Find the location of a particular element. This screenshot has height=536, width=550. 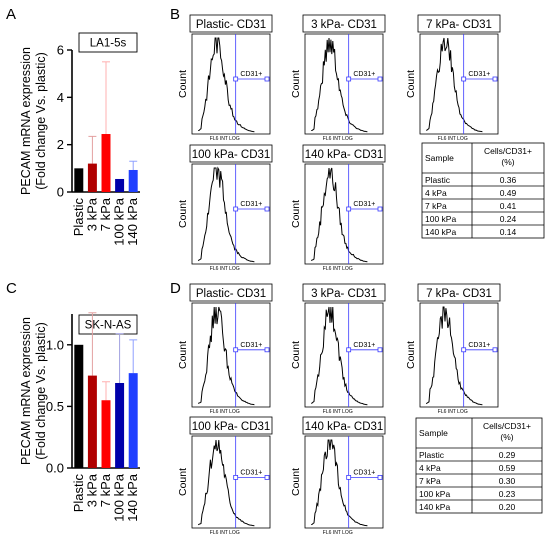

panel-letter-c: C is located at coordinates (11, 288).